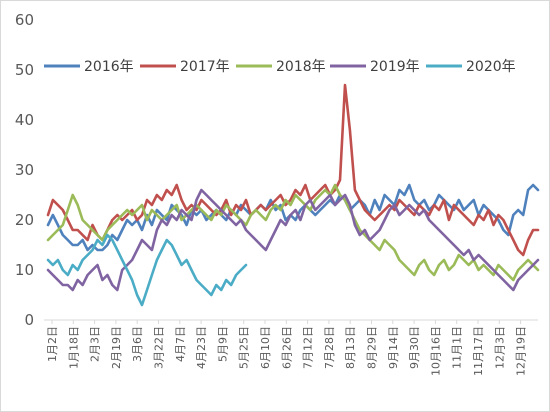 Image resolution: width=550 pixels, height=412 pixels. What do you see at coordinates (24, 20) in the screenshot?
I see `y-tick-label: 60` at bounding box center [24, 20].